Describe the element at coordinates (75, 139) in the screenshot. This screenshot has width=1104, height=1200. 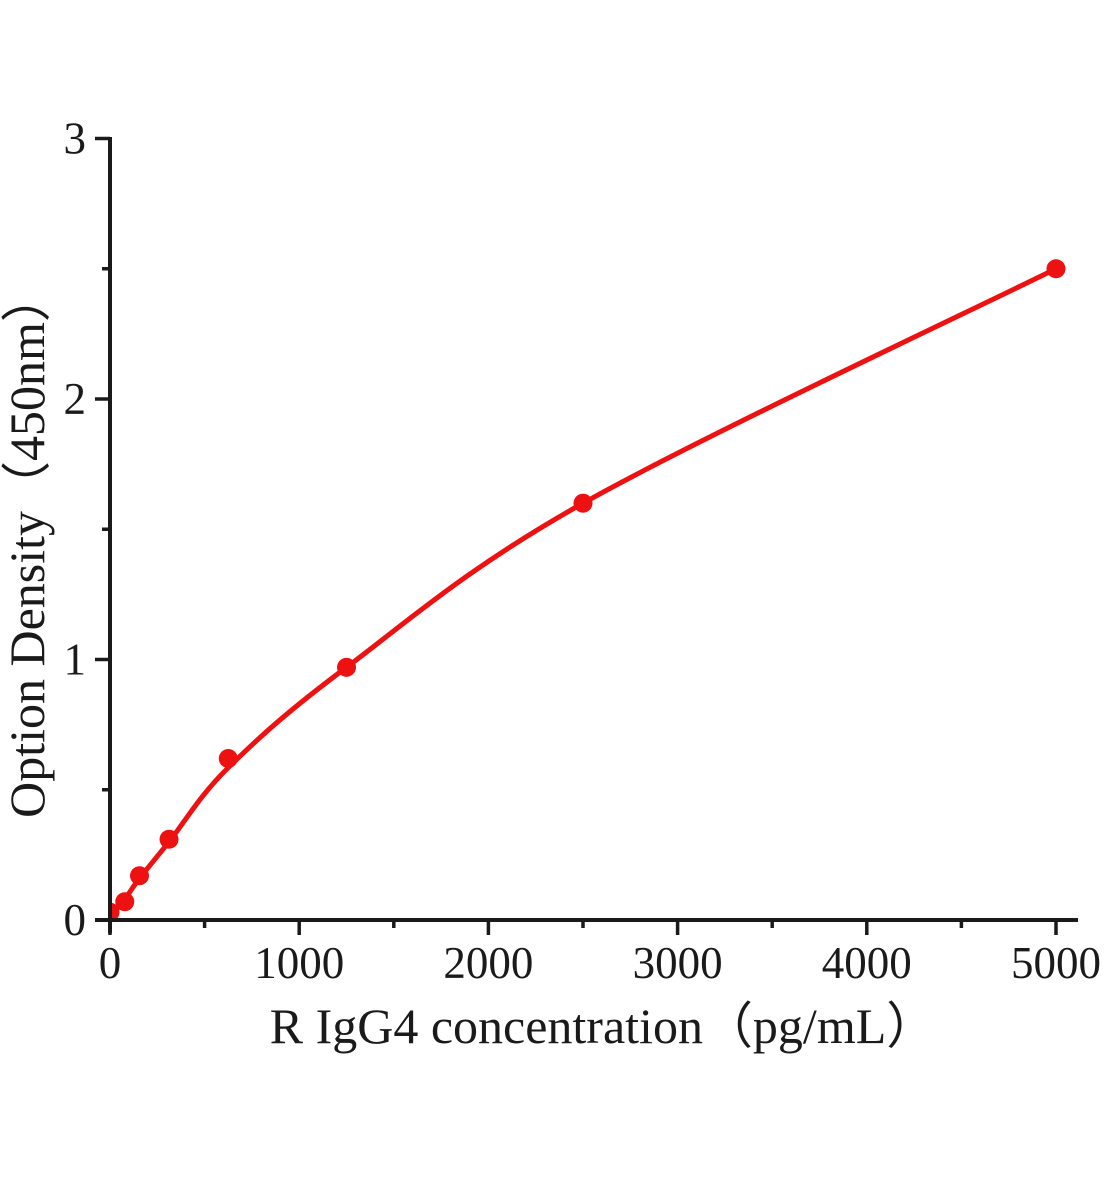
I see `y-tick-label: 3` at that location.